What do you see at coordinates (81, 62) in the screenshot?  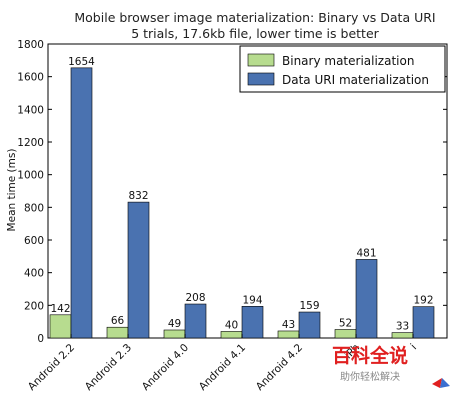 I see `data-label: 1654` at bounding box center [81, 62].